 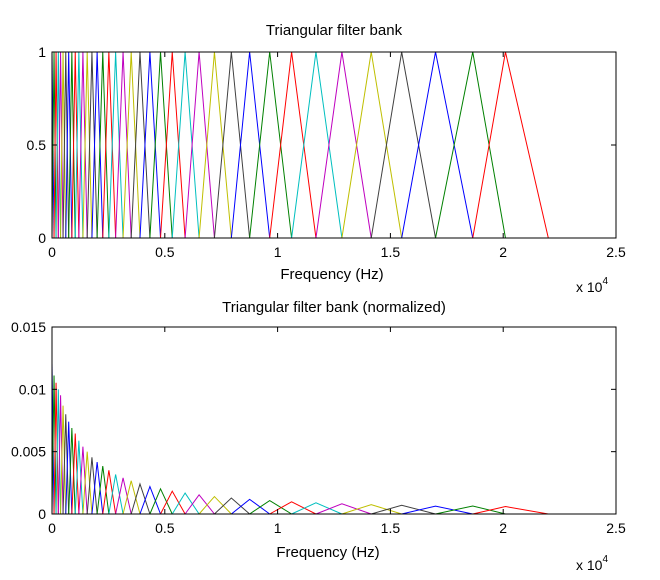 I want to click on chart-title: Triangular filter bank (normalized), so click(x=334, y=307).